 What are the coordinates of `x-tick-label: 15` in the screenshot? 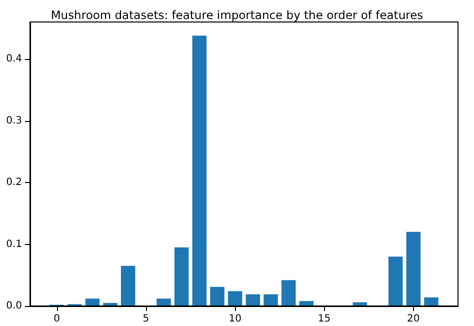 It's located at (324, 319).